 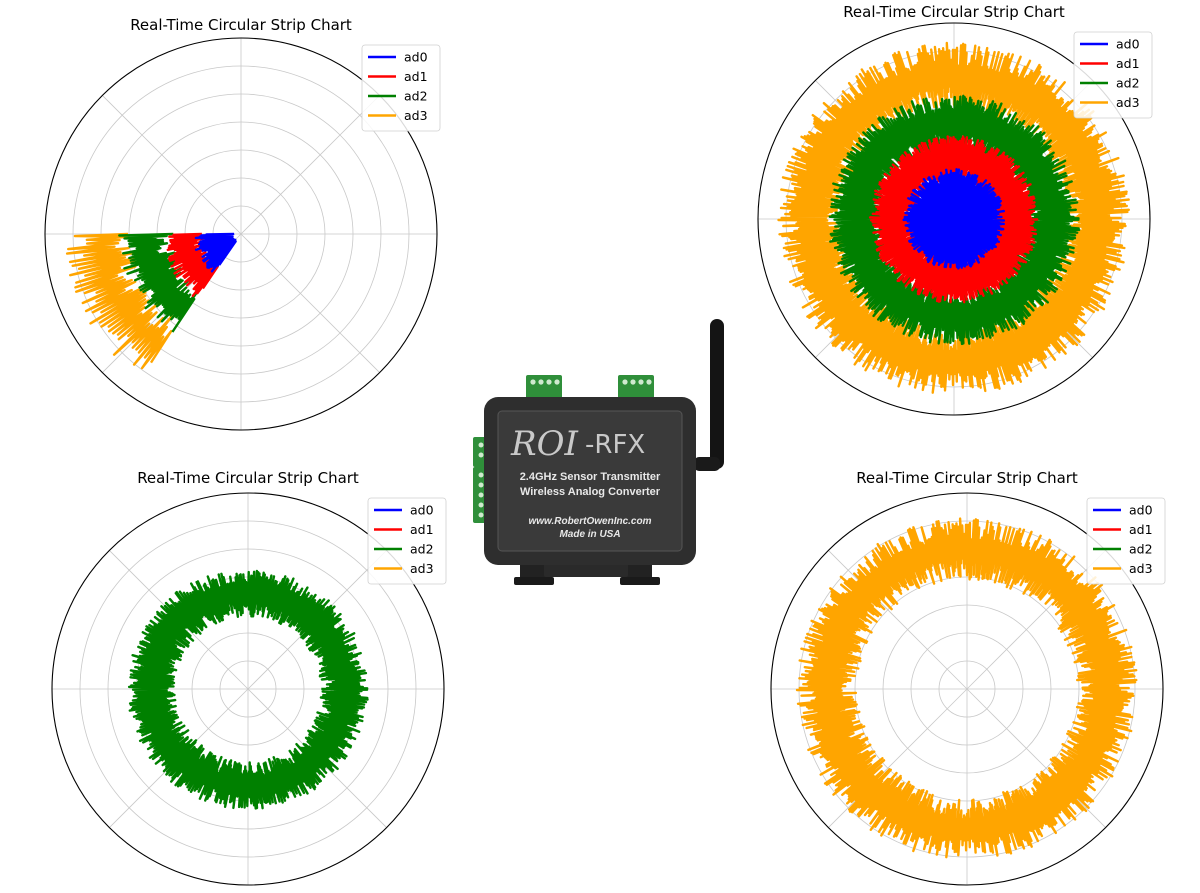 I want to click on device-brand-suffix: -RFX, so click(x=615, y=445).